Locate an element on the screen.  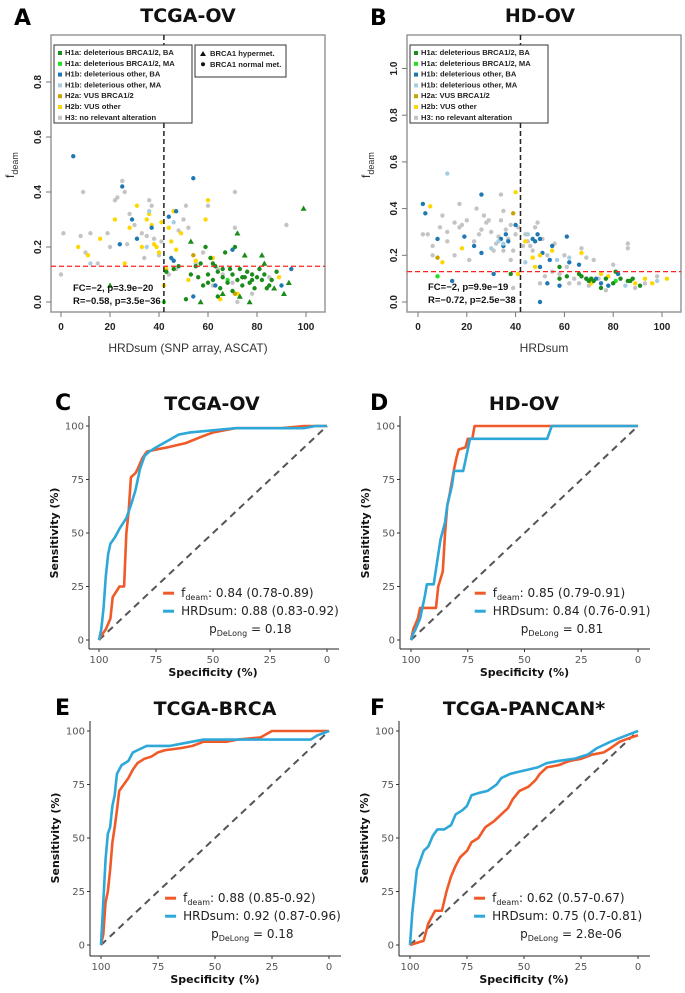
stats-text: FC=−2, p=3.9e−20 is located at coordinates (113, 288).